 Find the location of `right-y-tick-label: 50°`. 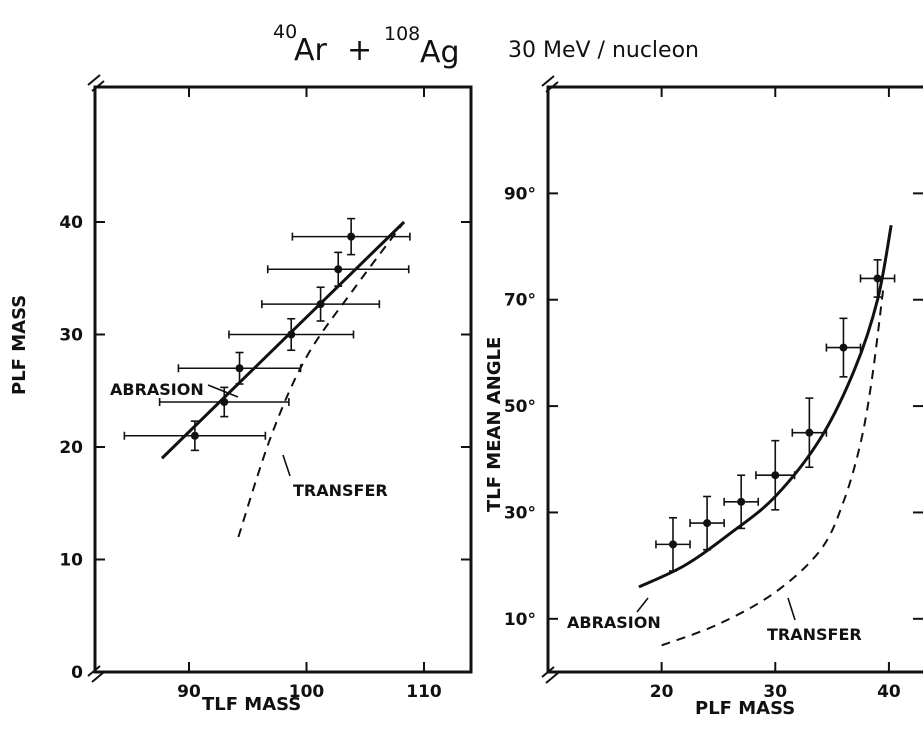

right-y-tick-label: 50° is located at coordinates (520, 407).